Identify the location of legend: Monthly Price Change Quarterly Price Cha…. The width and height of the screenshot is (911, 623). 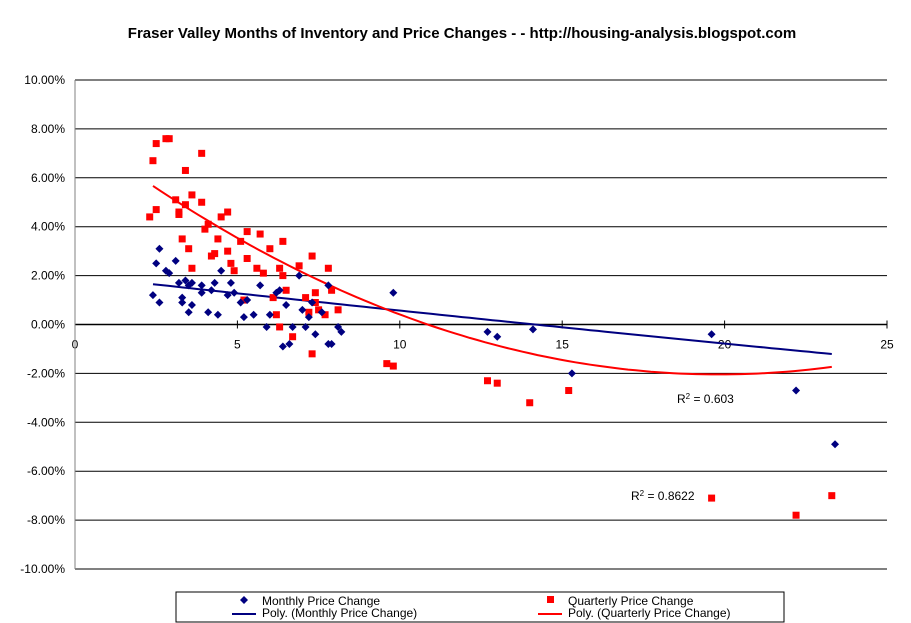
(480, 607).